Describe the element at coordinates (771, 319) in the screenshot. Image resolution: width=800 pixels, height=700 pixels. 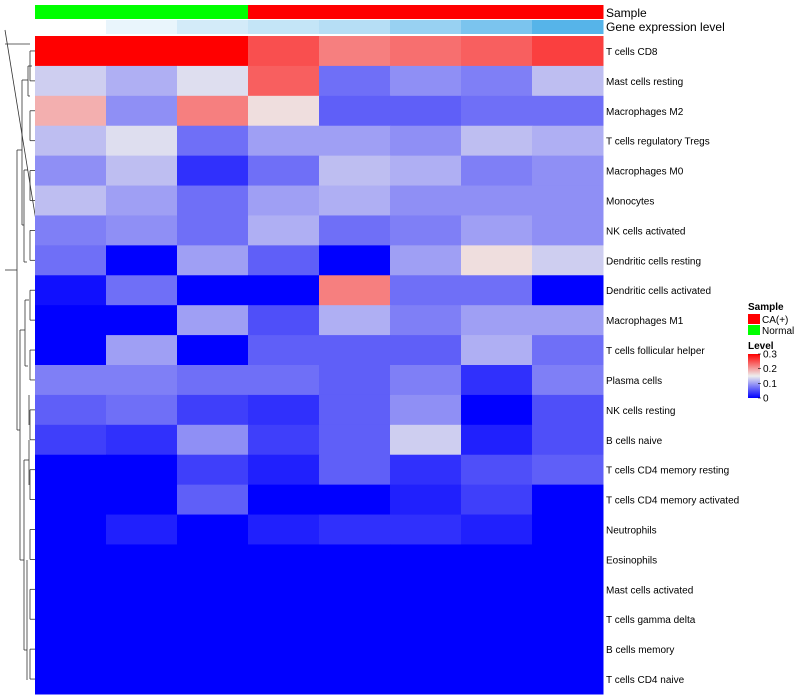
I see `sample-legend: Sample CA(+) Normal` at that location.